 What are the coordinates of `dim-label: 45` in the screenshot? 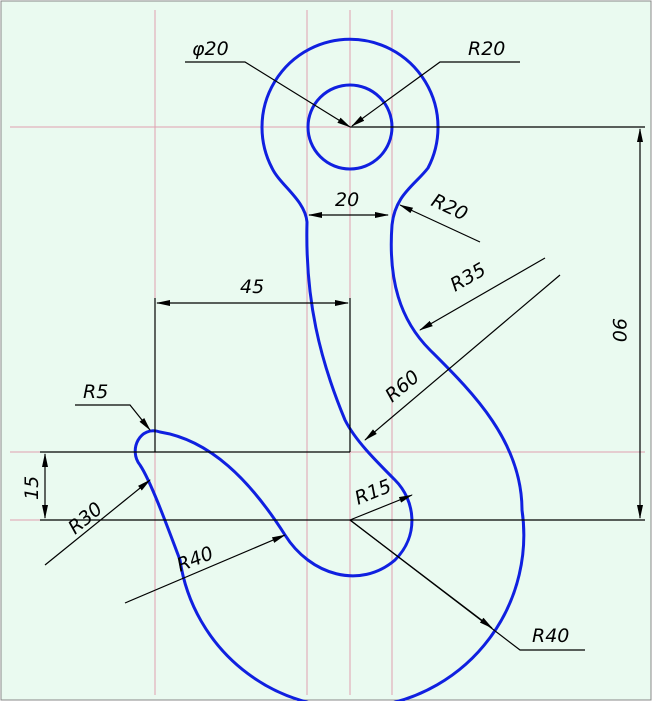 It's located at (252, 287).